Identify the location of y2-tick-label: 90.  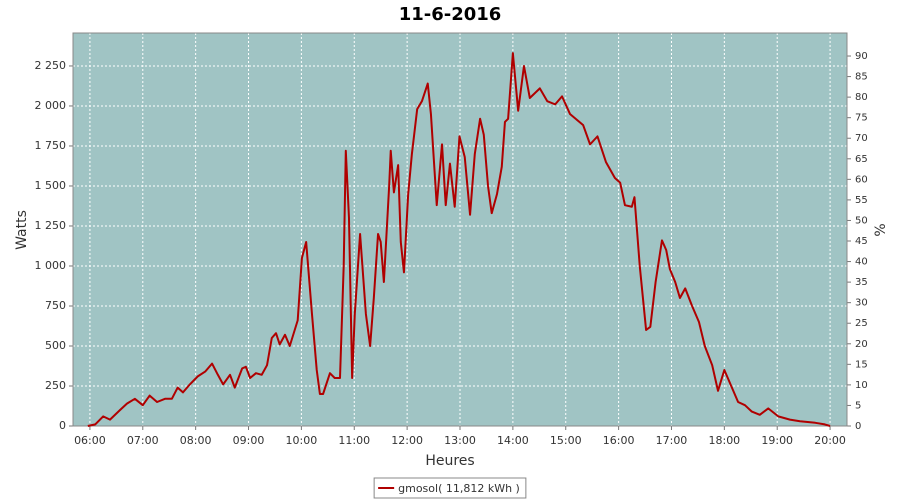
(861, 56).